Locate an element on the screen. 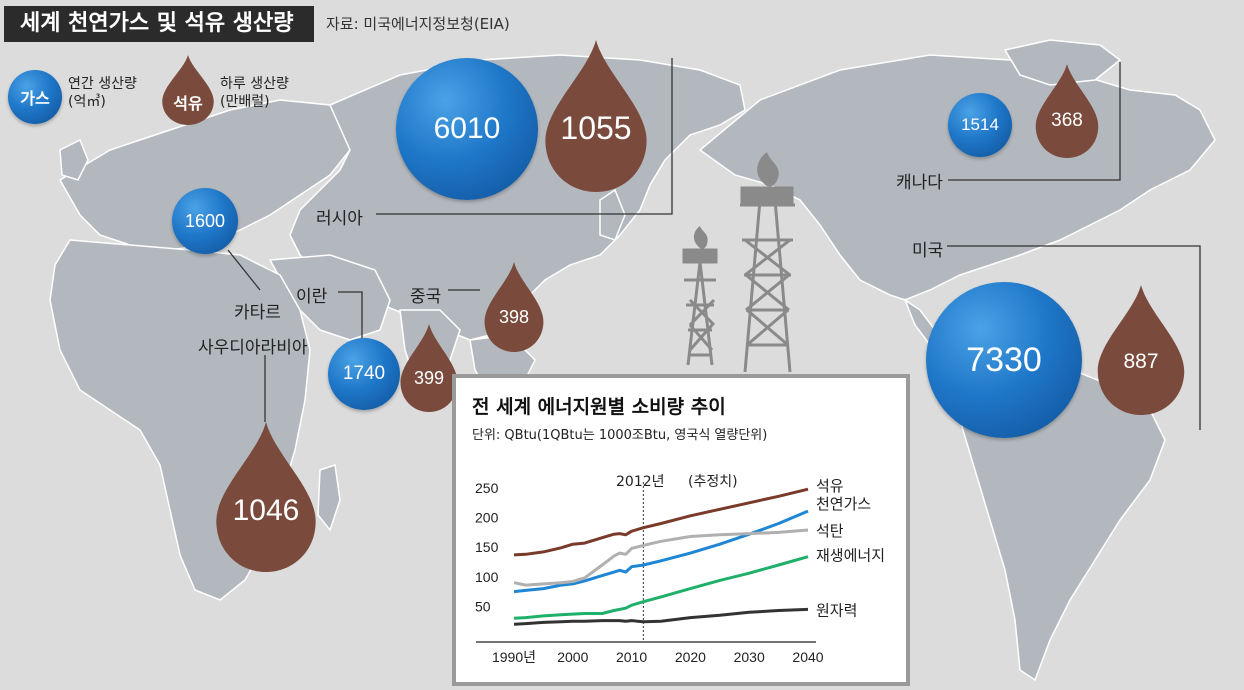 The image size is (1244, 690). page-title: 세계 천연가스 및 석유 생산량 is located at coordinates (159, 24).